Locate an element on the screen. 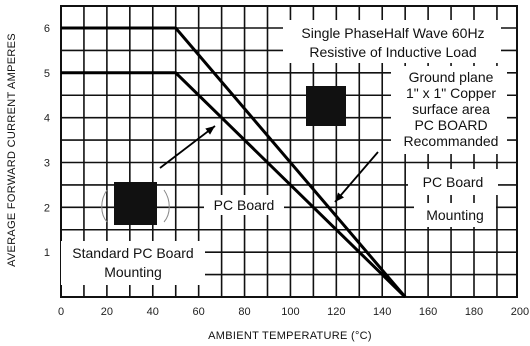  y-tick-label: 3 is located at coordinates (47, 164).